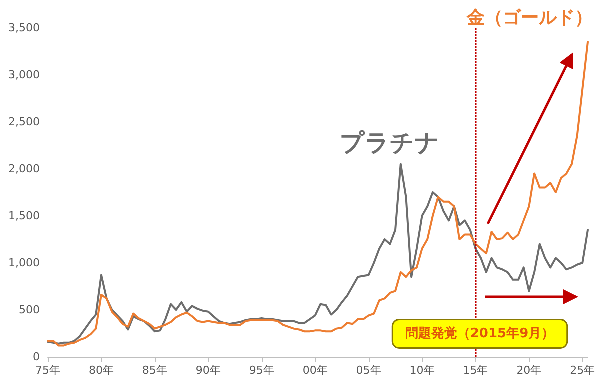 This screenshot has width=600, height=387. What do you see at coordinates (24, 263) in the screenshot?
I see `y-tick-label: 1,000` at bounding box center [24, 263].